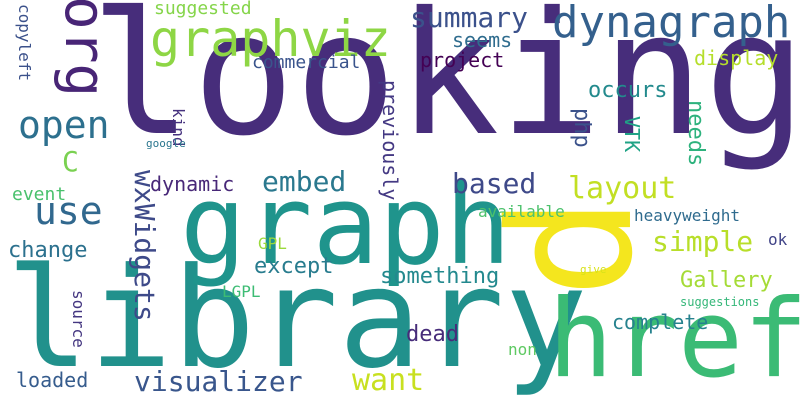  Describe the element at coordinates (390, 140) in the screenshot. I see `word-previously: previously` at that location.